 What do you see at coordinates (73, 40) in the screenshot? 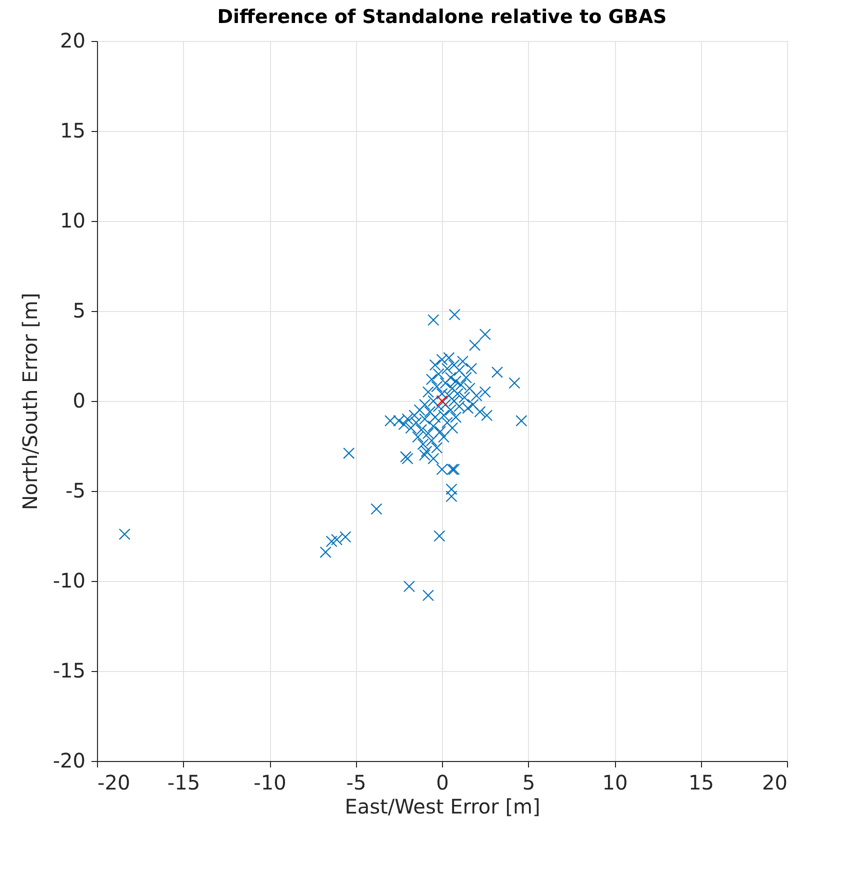
I see `y-tick-label: 20` at bounding box center [73, 40].